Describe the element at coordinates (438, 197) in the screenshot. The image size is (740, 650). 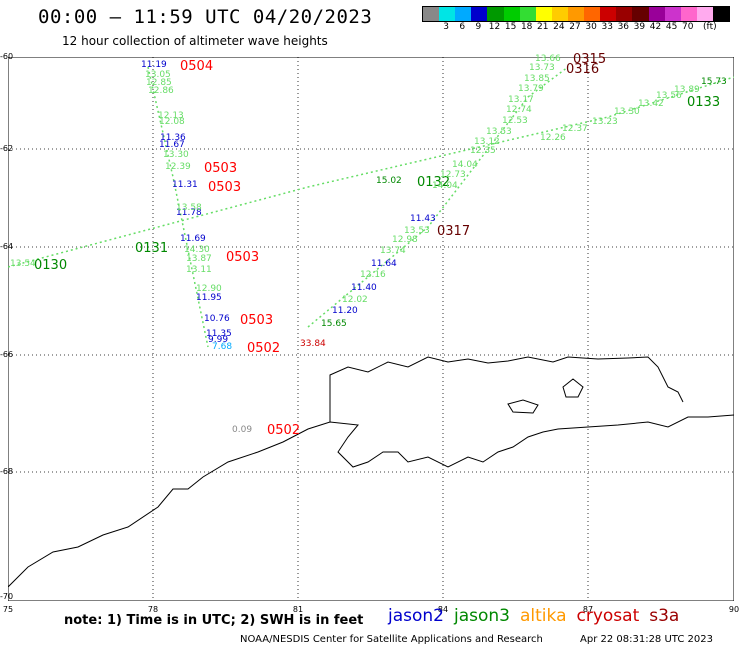
I see `satellite-track` at that location.